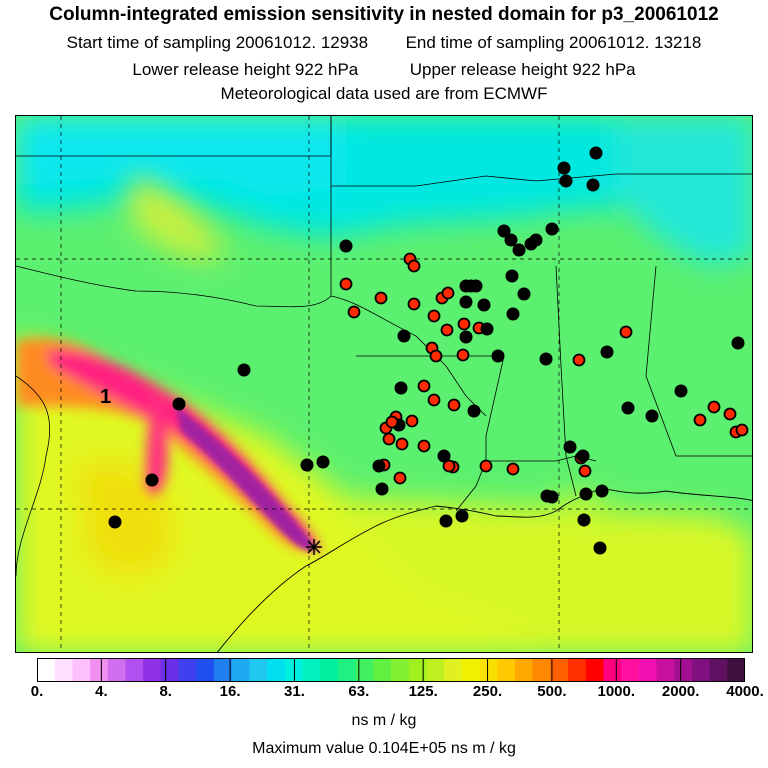 The height and width of the screenshot is (768, 768). Describe the element at coordinates (384, 720) in the screenshot. I see `units-label: ns m / kg` at that location.